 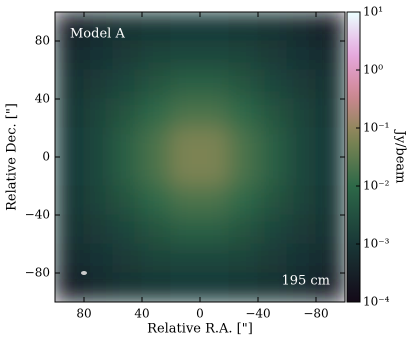 What do you see at coordinates (376, 128) in the screenshot?
I see `colorbar-tick-label: 10⁻¹` at bounding box center [376, 128].